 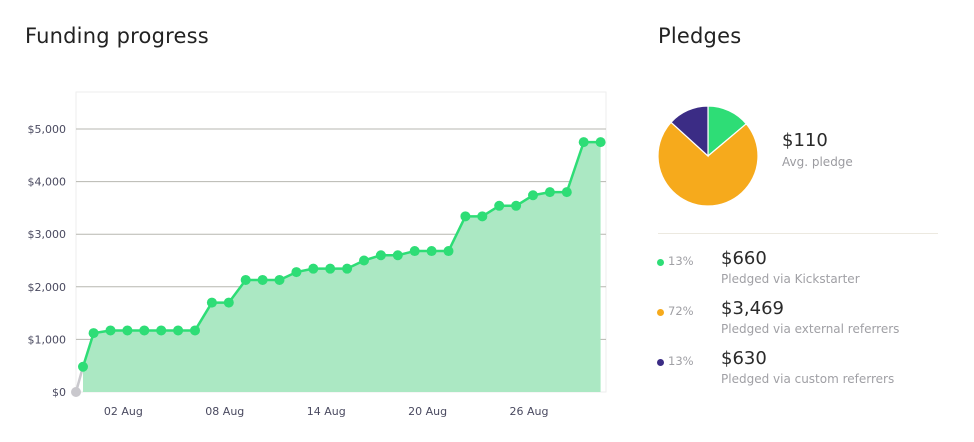 I want to click on y-tick-label: $2,000, so click(x=47, y=287).